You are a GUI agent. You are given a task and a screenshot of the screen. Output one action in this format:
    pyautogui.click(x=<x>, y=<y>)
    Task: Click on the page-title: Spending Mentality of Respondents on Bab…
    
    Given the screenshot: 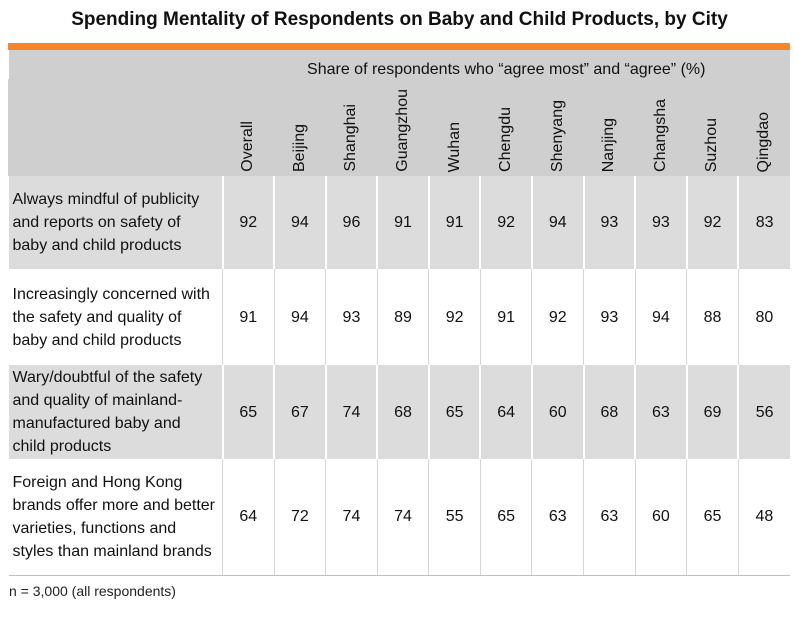 What is the action you would take?
    pyautogui.click(x=399, y=19)
    